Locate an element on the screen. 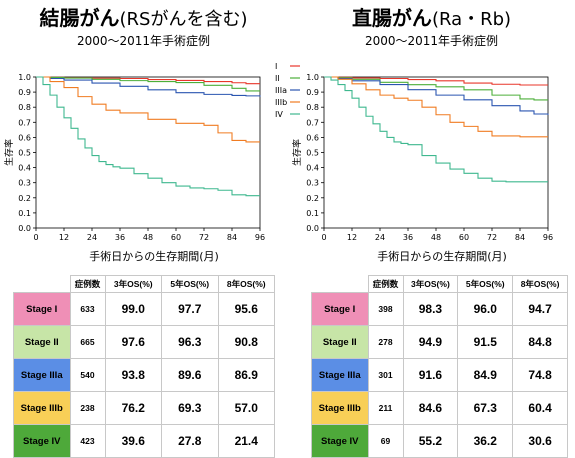 This screenshot has height=458, width=575. os8-value: 30.6 is located at coordinates (540, 441).